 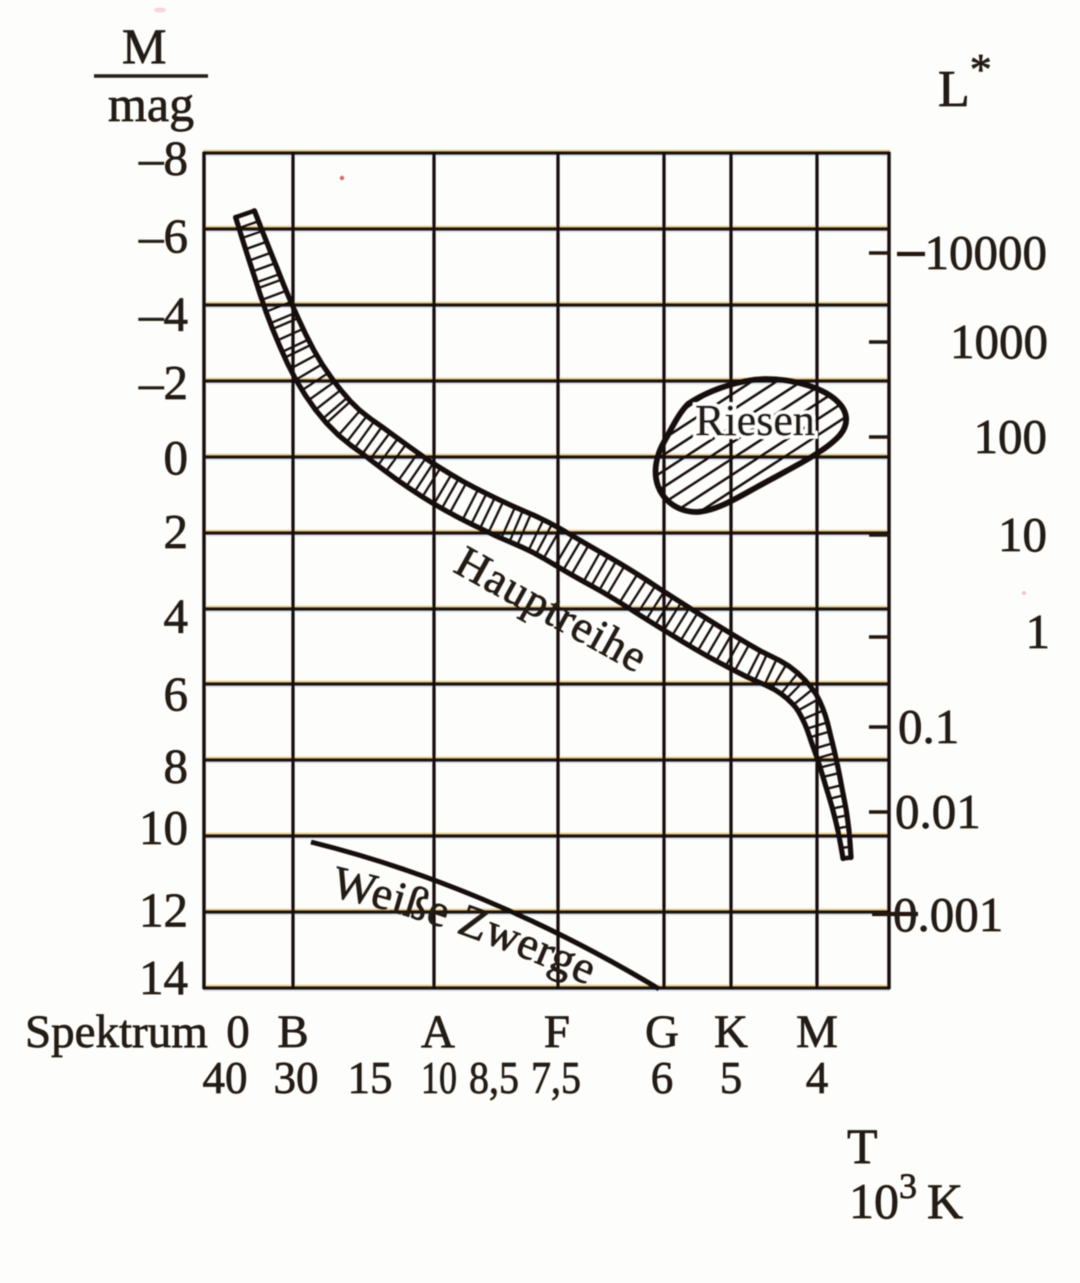 I want to click on svg-text: Spektrum, so click(x=116, y=1032).